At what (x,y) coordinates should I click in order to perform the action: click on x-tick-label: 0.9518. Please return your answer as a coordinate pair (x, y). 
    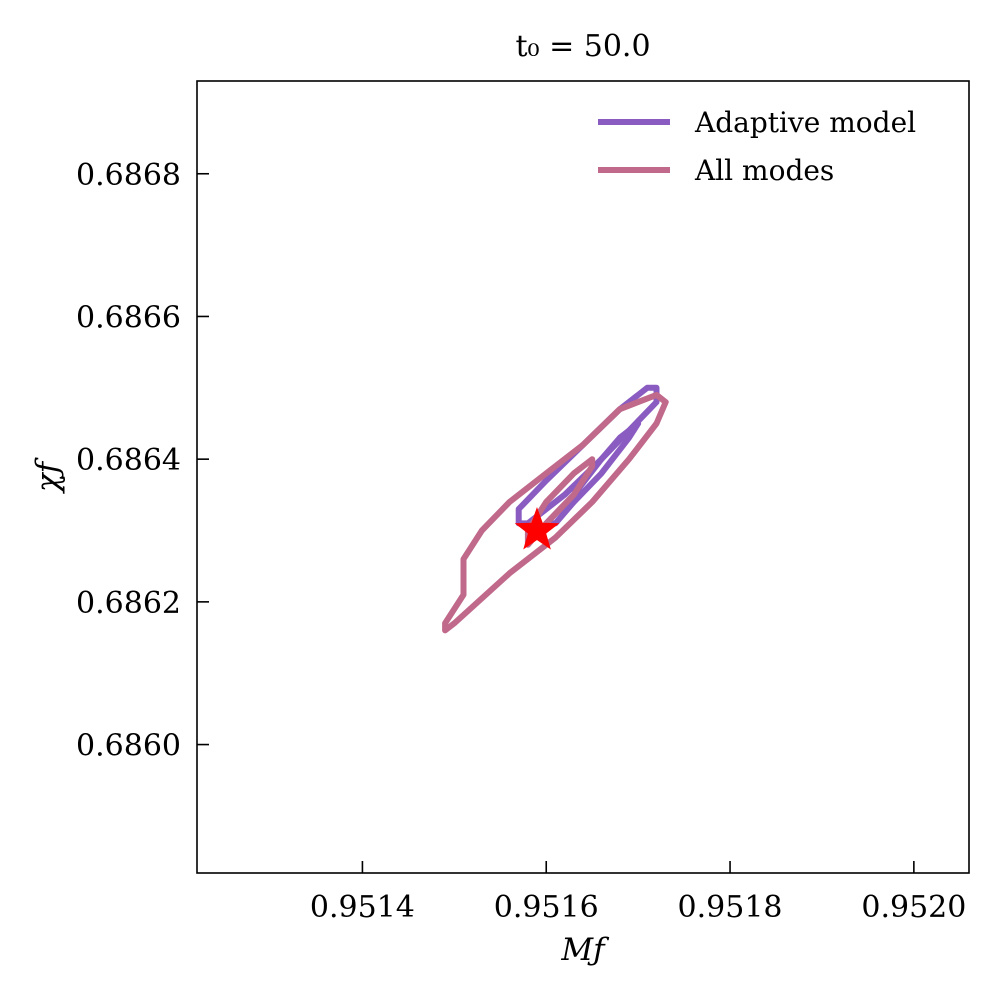
    Looking at the image, I should click on (730, 907).